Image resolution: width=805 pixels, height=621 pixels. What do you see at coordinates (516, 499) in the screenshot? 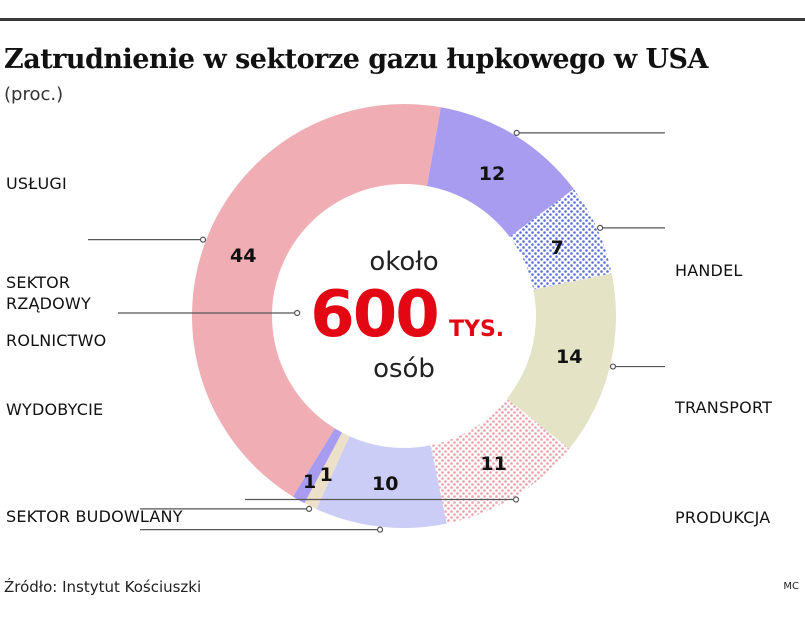
I see `leader-dot-sektor-budowlany` at bounding box center [516, 499].